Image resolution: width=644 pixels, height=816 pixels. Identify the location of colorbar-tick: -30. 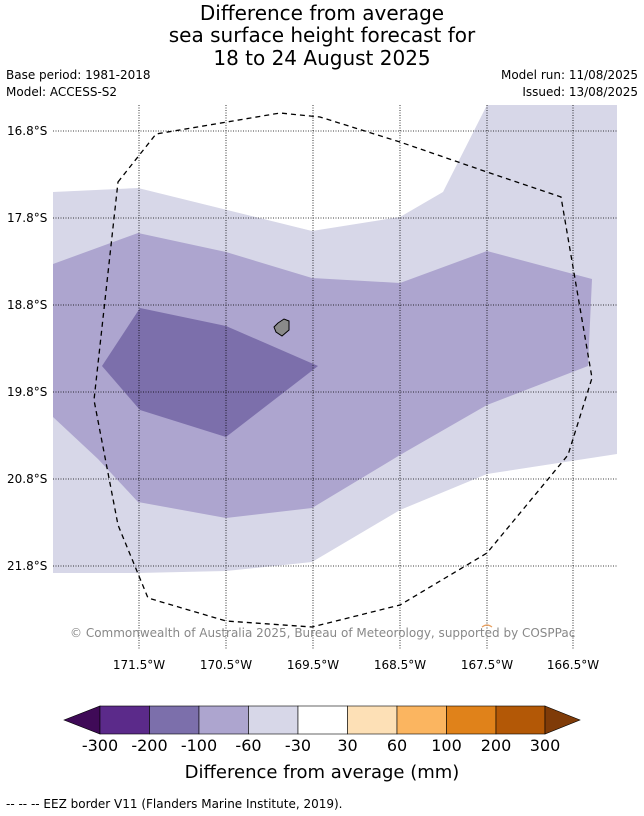
(298, 745).